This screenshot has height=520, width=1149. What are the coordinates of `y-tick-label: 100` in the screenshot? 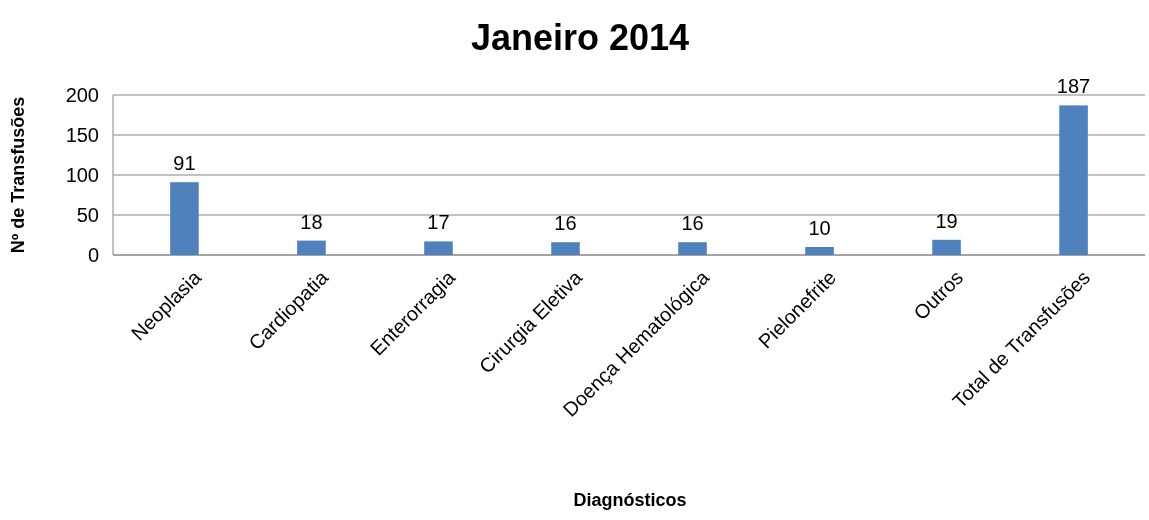 It's located at (82, 175).